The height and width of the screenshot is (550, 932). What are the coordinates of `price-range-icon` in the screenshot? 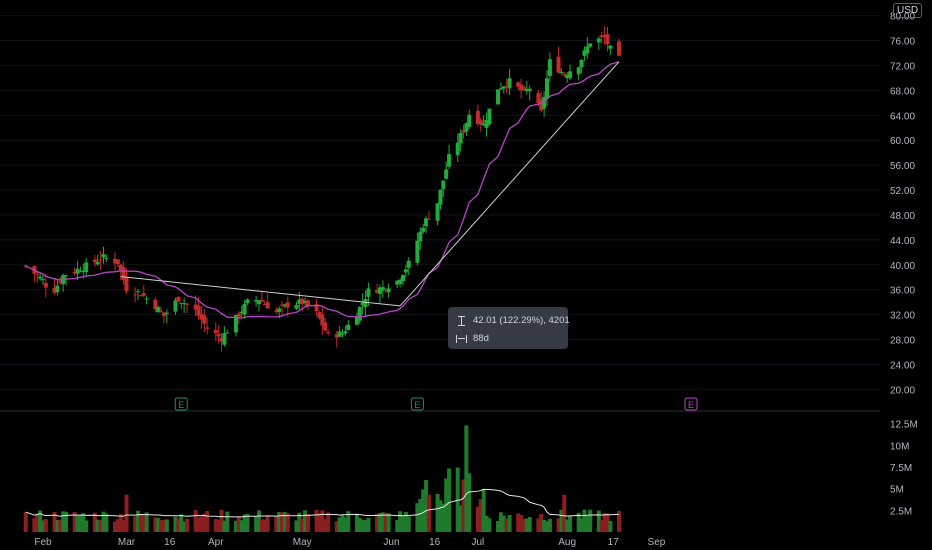 It's located at (461, 320).